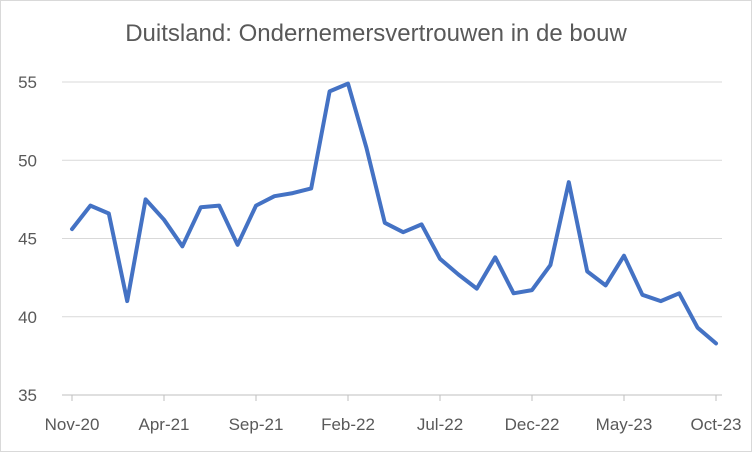 The height and width of the screenshot is (452, 752). I want to click on y-tick-label: 35, so click(27, 395).